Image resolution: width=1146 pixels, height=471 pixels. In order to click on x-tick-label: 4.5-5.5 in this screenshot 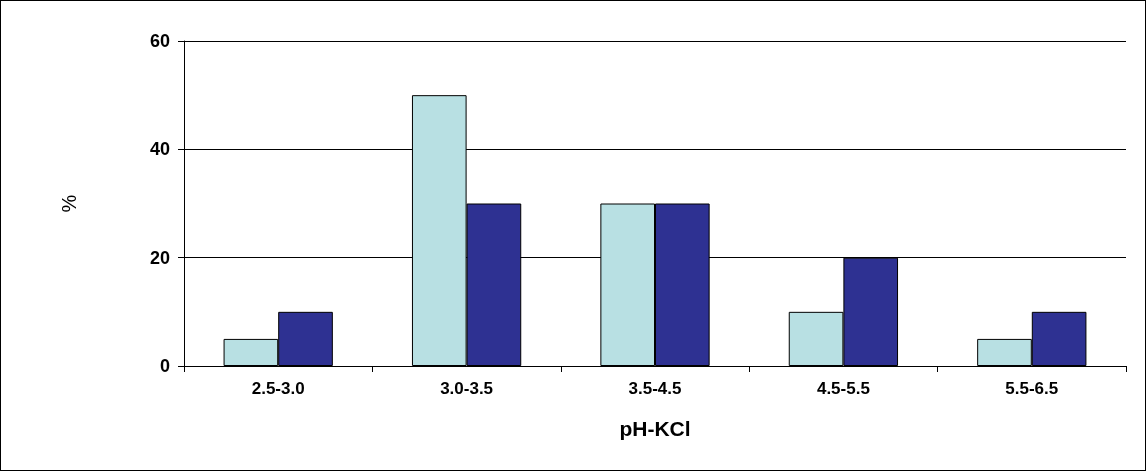, I will do `click(843, 388)`.